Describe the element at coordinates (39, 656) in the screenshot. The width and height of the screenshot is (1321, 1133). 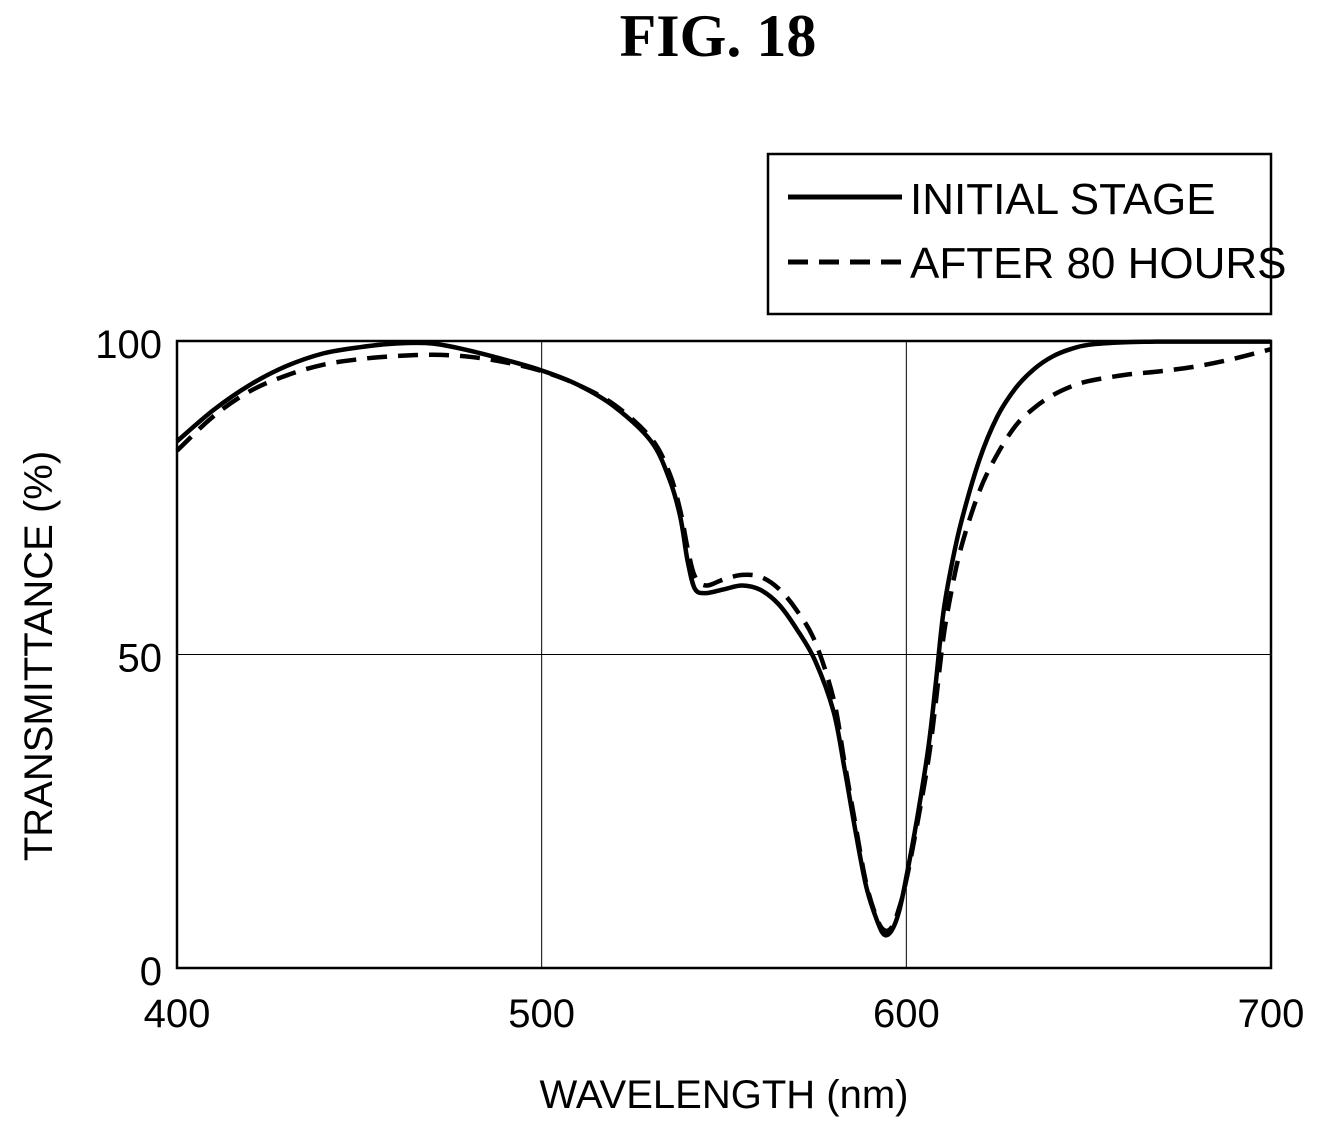
I see `y-axis-label: TRANSMITTANCE (%)` at that location.